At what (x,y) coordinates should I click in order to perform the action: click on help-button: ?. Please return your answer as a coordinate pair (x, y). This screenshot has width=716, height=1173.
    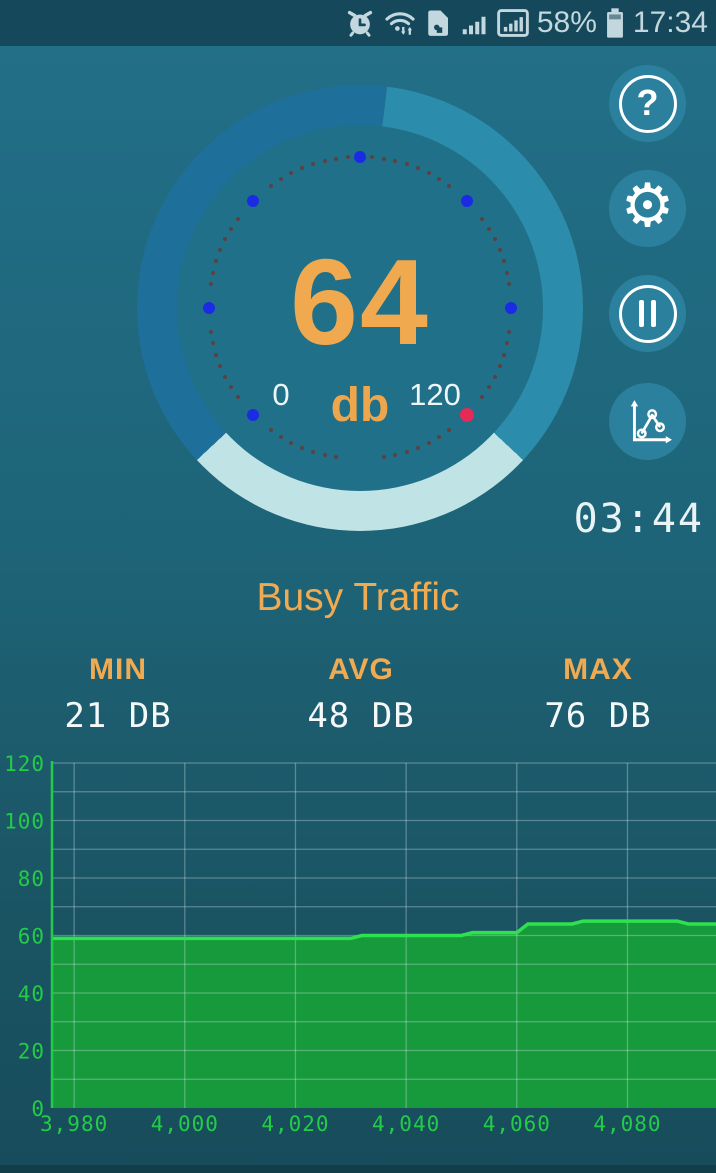
    Looking at the image, I should click on (647, 103).